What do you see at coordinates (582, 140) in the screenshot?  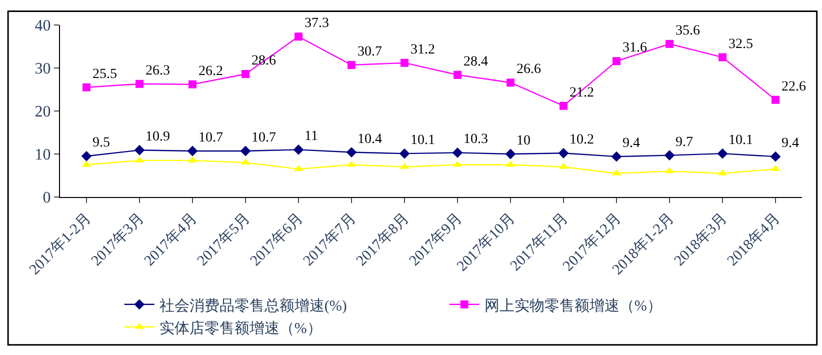 I see `data-label: 10.2` at bounding box center [582, 140].